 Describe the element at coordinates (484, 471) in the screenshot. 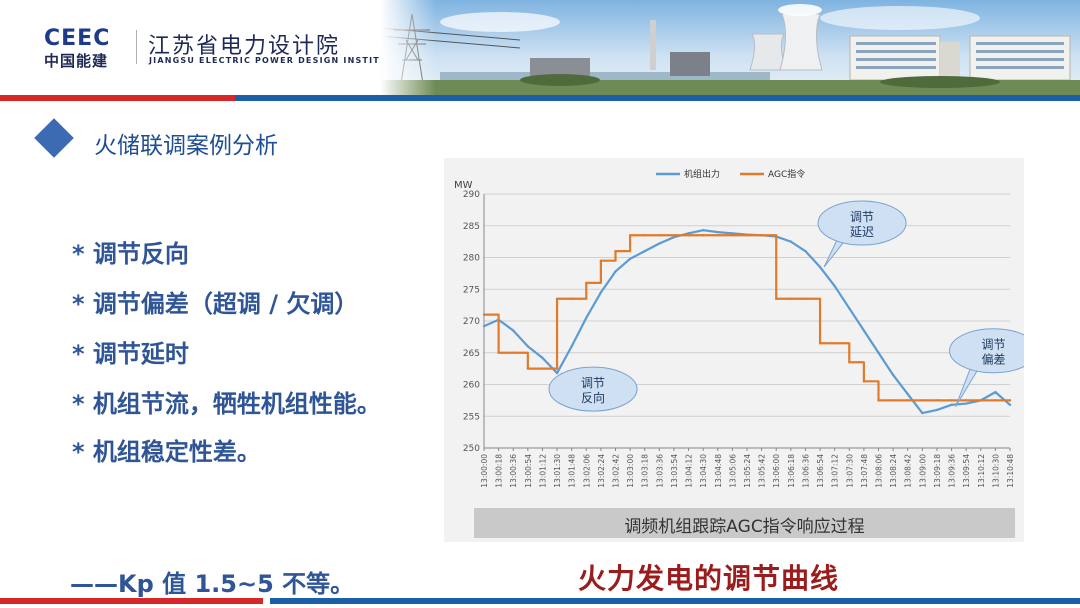

I see `x-tick-label: 13:00:00` at that location.